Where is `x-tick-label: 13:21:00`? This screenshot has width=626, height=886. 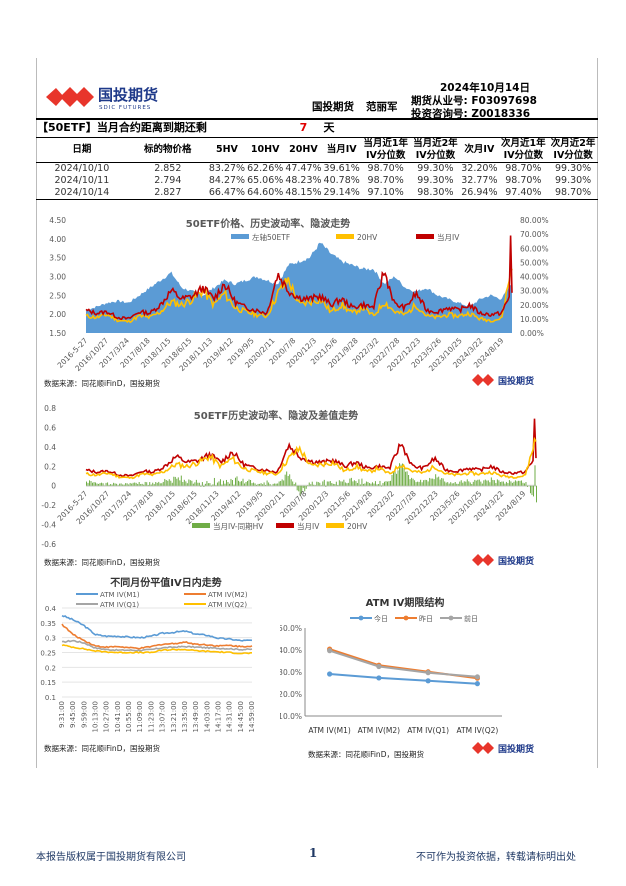 x-tick-label: 13:21:00 is located at coordinates (174, 716).